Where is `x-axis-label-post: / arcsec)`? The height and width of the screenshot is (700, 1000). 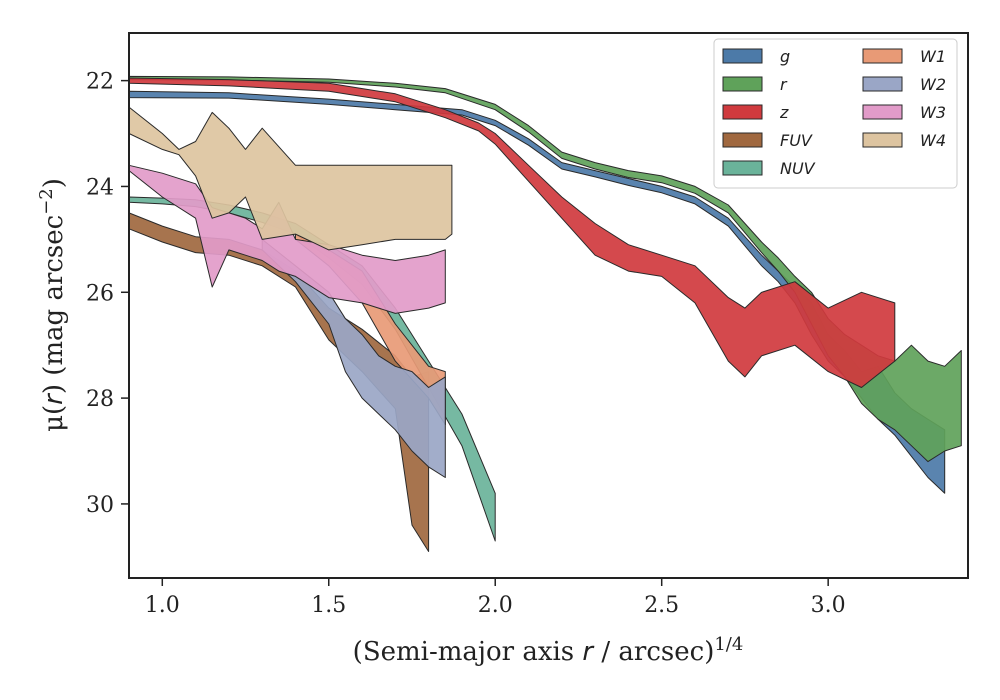 x-axis-label-post: / arcsec) is located at coordinates (653, 652).